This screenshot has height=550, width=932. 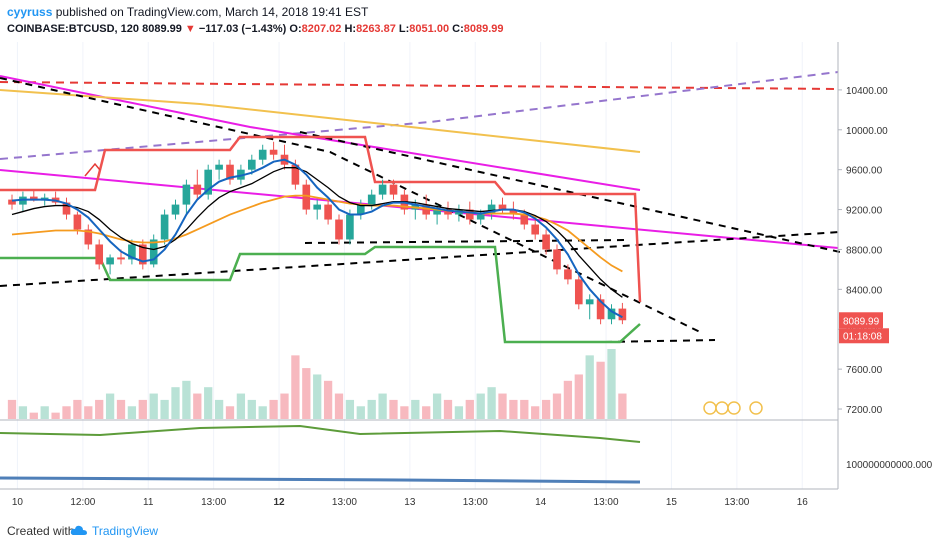 What do you see at coordinates (864, 410) in the screenshot?
I see `price-tick-label: 7200.00` at bounding box center [864, 410].